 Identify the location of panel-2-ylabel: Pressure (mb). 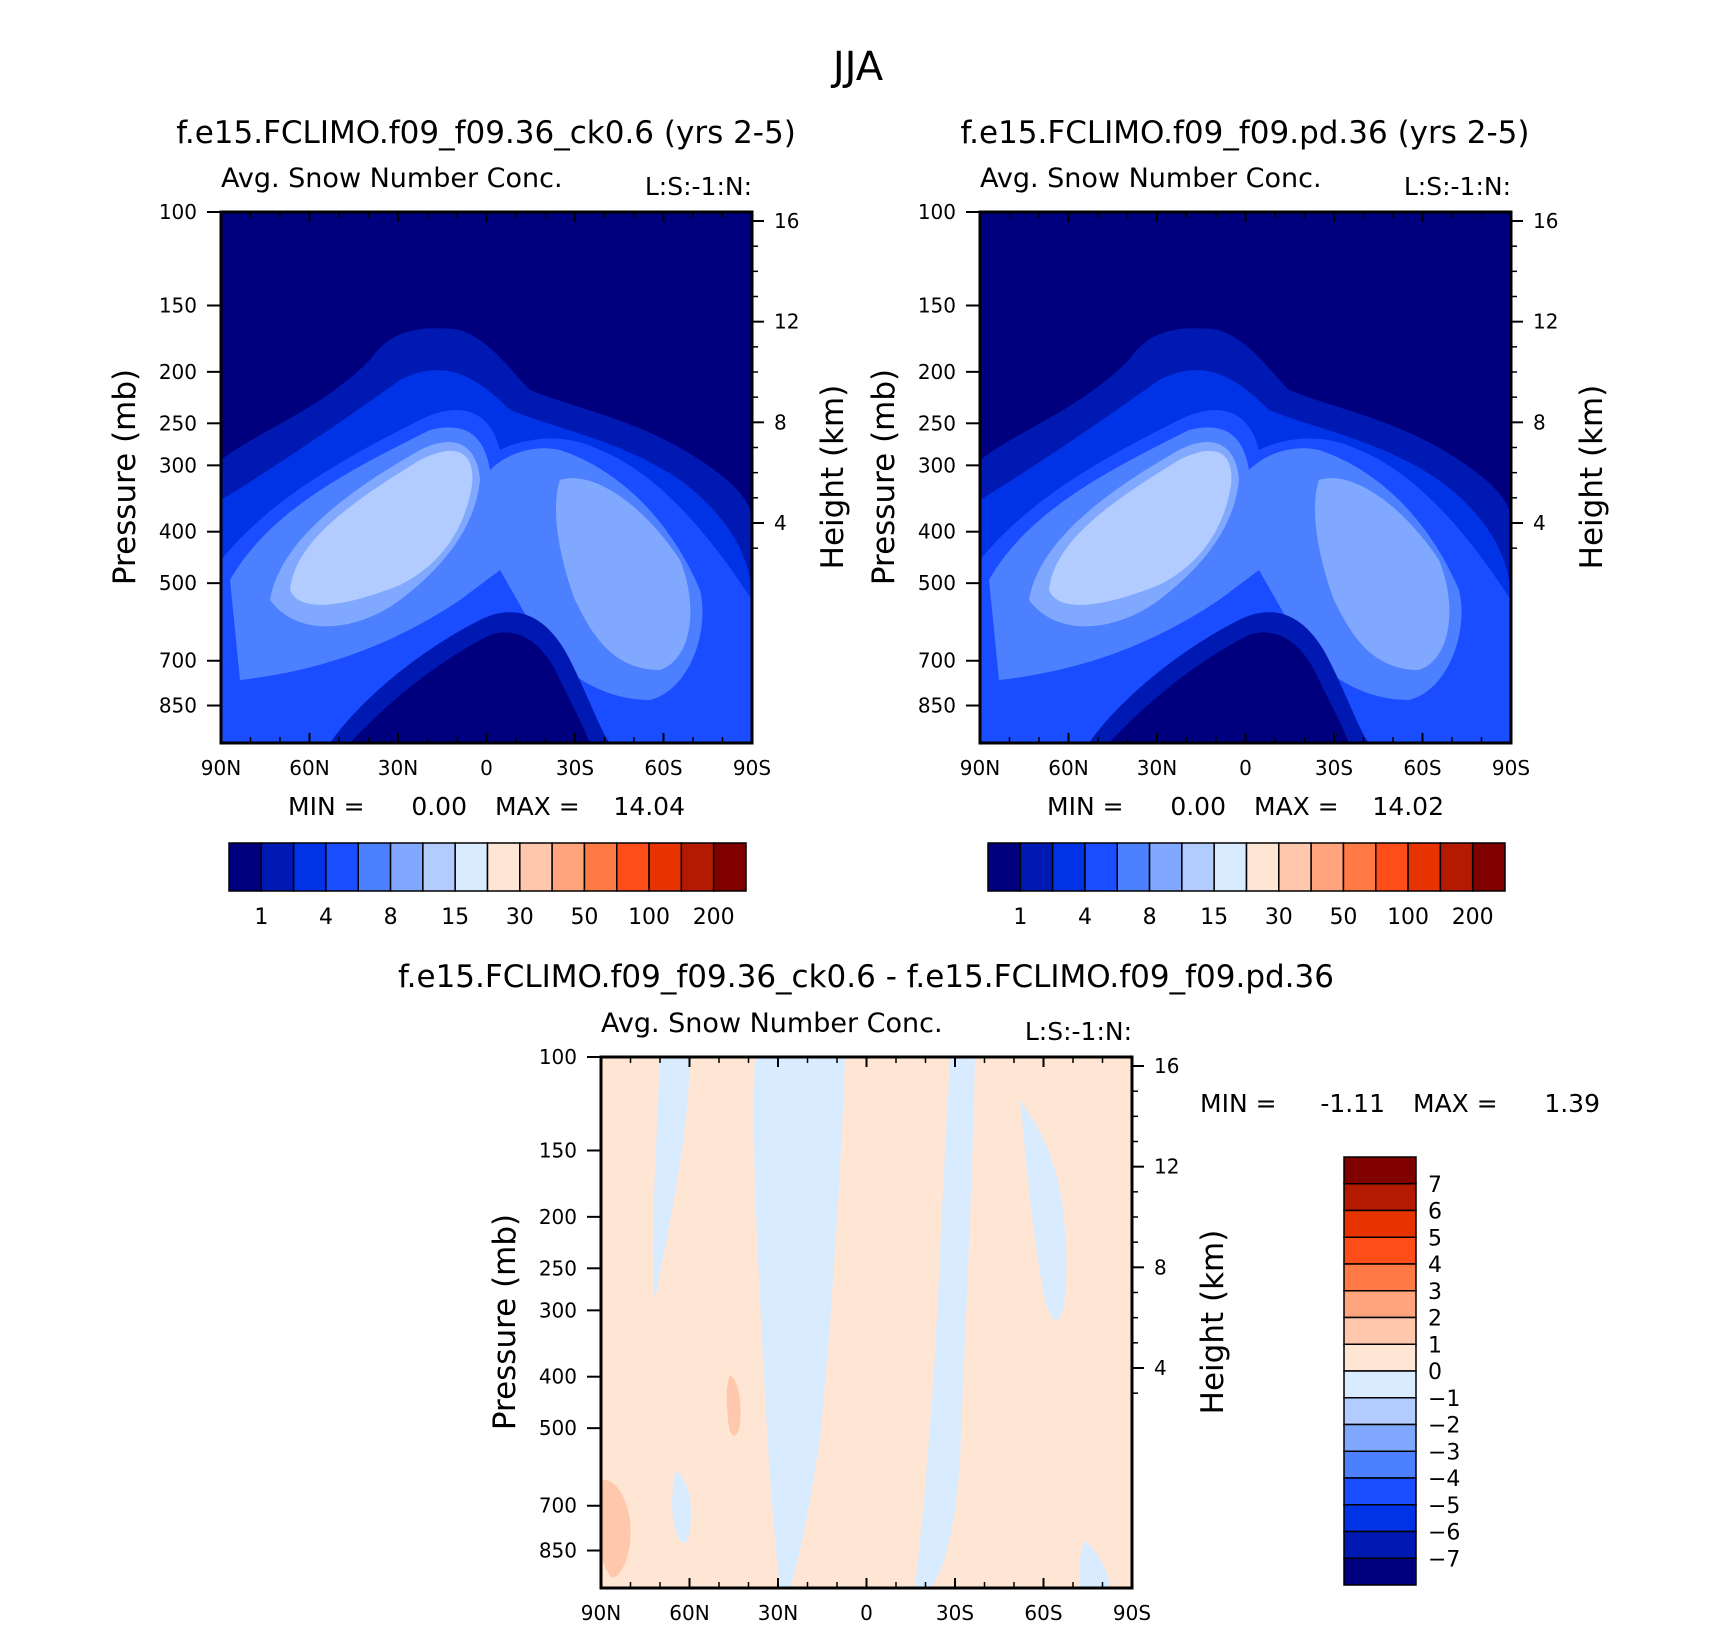
(884, 477).